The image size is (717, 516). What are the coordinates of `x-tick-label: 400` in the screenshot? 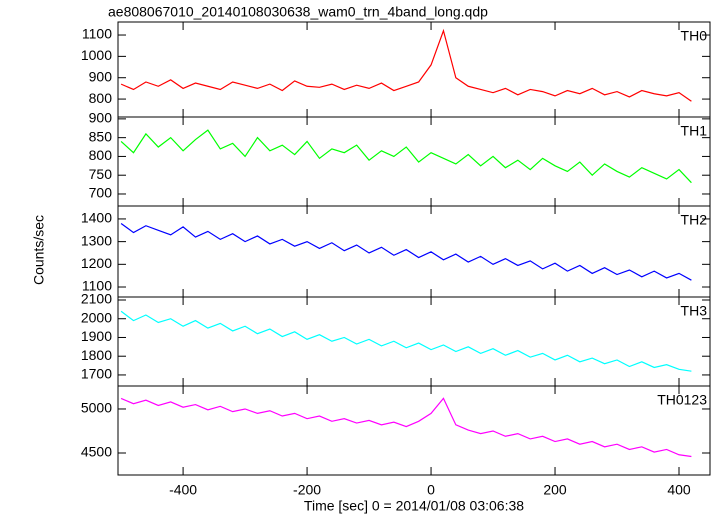 It's located at (679, 490).